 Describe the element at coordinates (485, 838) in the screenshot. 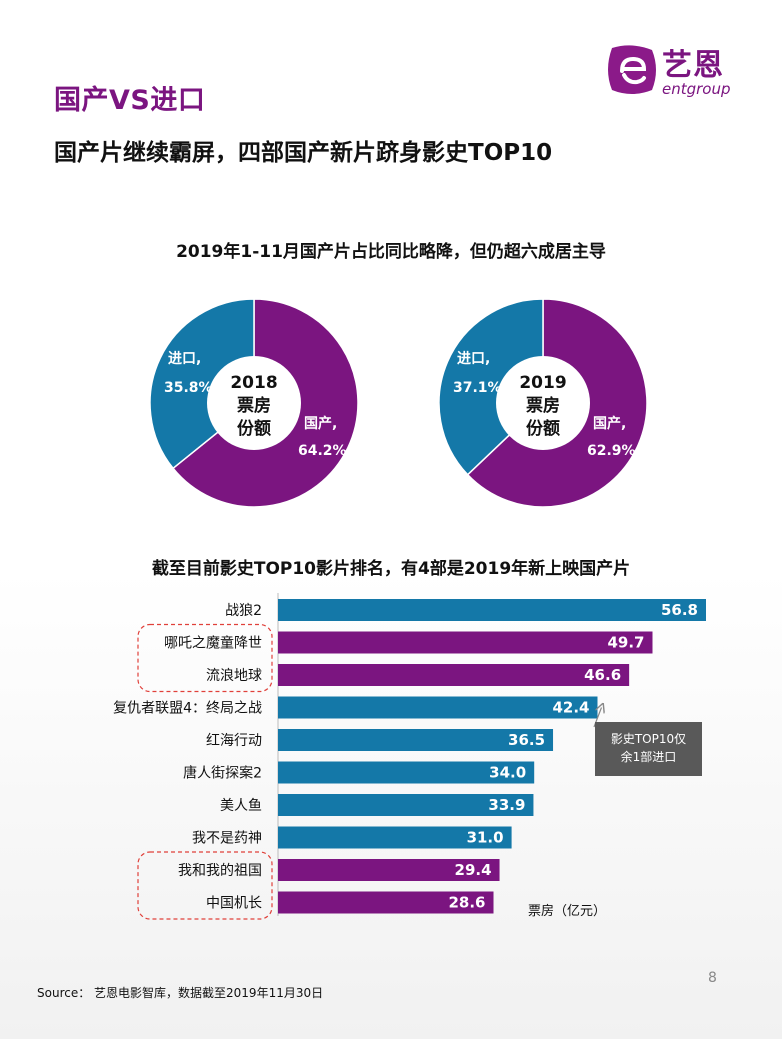

I see `bar-value-label-7: 31.0` at that location.